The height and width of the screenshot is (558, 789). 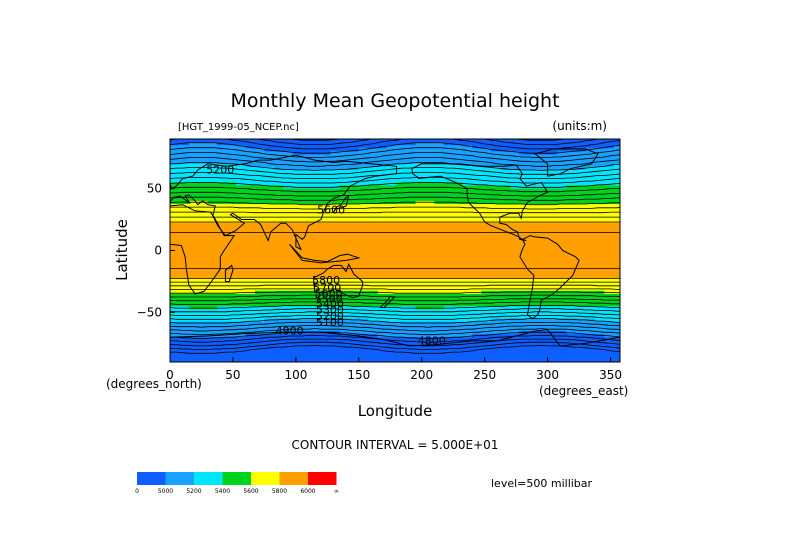 I want to click on x-tick-label: 100, so click(x=295, y=375).